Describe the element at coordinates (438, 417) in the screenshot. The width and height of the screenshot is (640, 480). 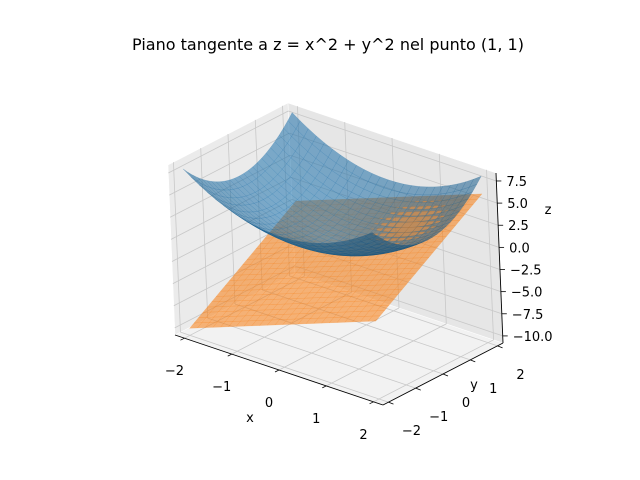
I see `y-tick-label: −1` at that location.